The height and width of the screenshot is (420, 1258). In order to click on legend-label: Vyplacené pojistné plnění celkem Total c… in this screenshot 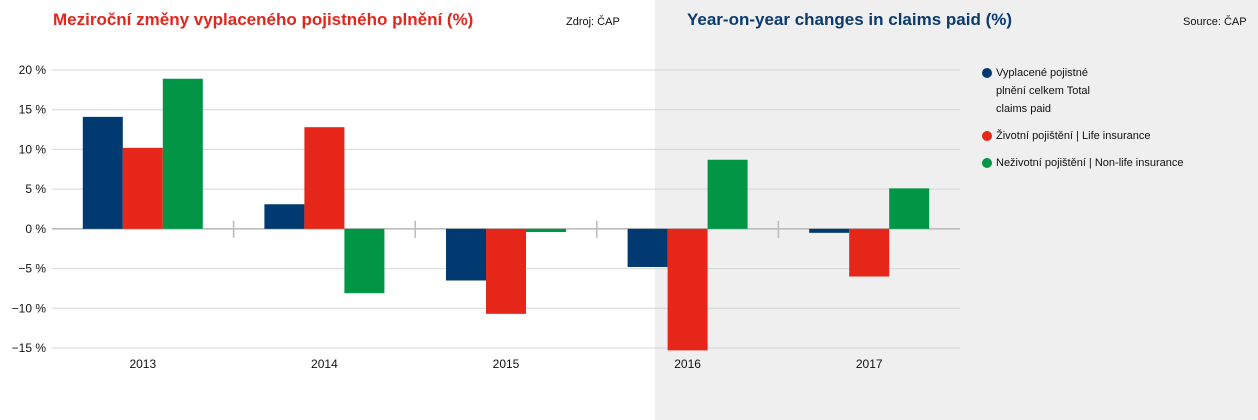, I will do `click(1043, 91)`.